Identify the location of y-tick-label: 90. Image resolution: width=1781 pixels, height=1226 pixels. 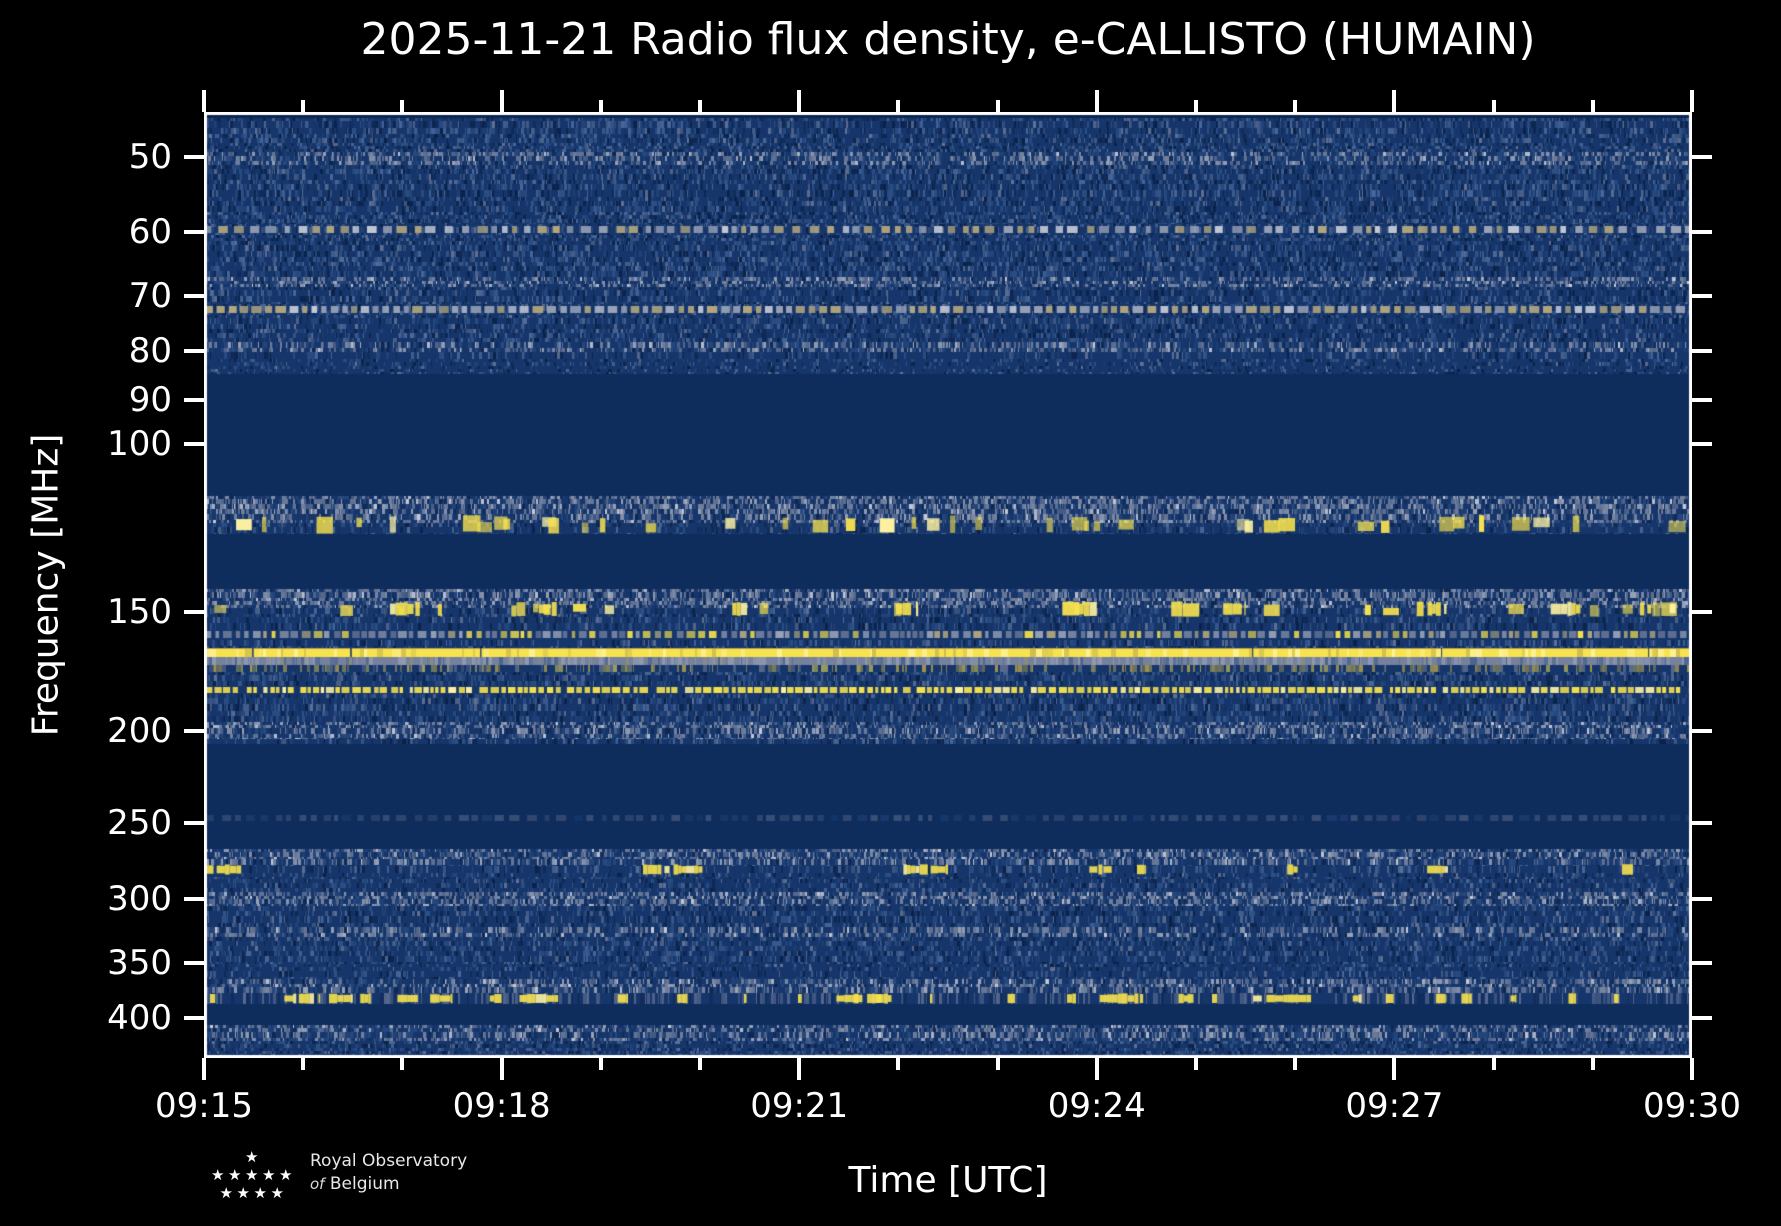
(150, 400).